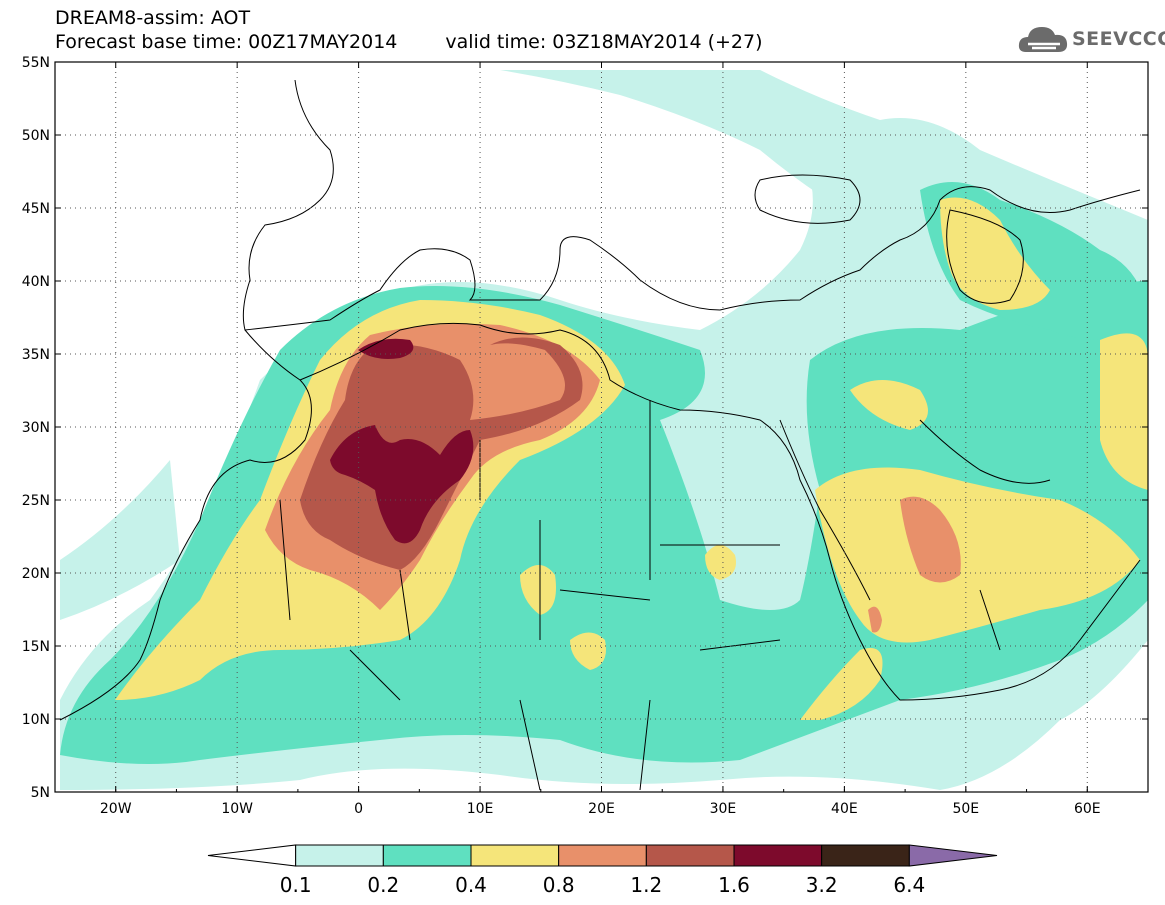  What do you see at coordinates (602, 870) in the screenshot?
I see `colorbar: 0.1 0.2 0.4 0.8 1.2 1.6 3.2 6.4` at bounding box center [602, 870].